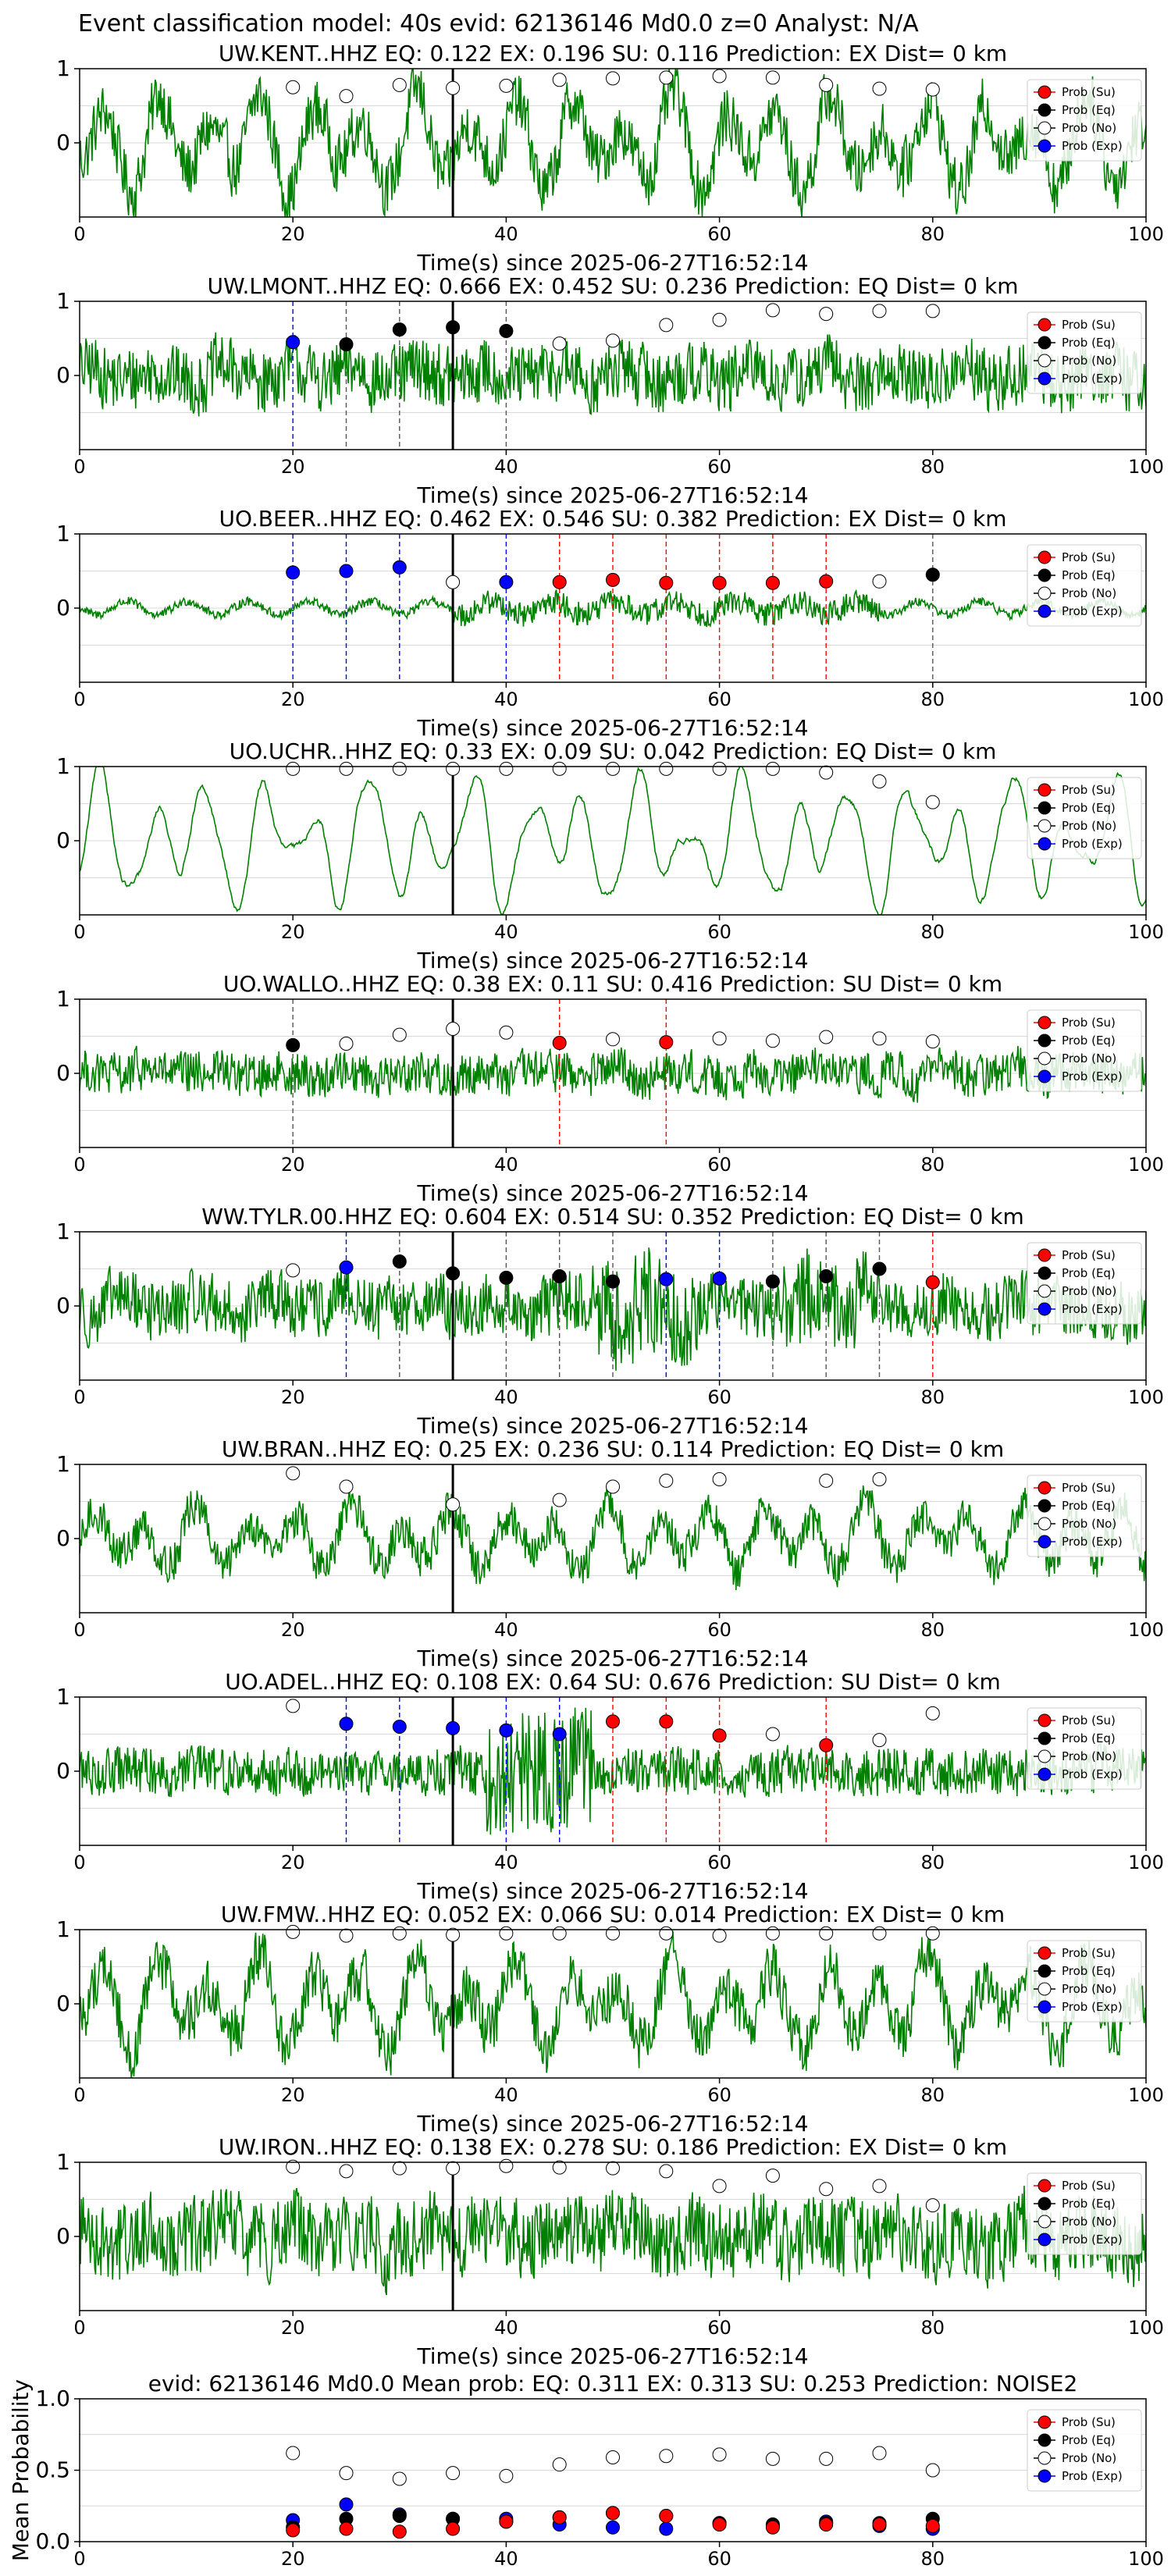 The width and height of the screenshot is (1171, 2576). What do you see at coordinates (52, 2541) in the screenshot?
I see `y-tick-label: 0.0` at bounding box center [52, 2541].